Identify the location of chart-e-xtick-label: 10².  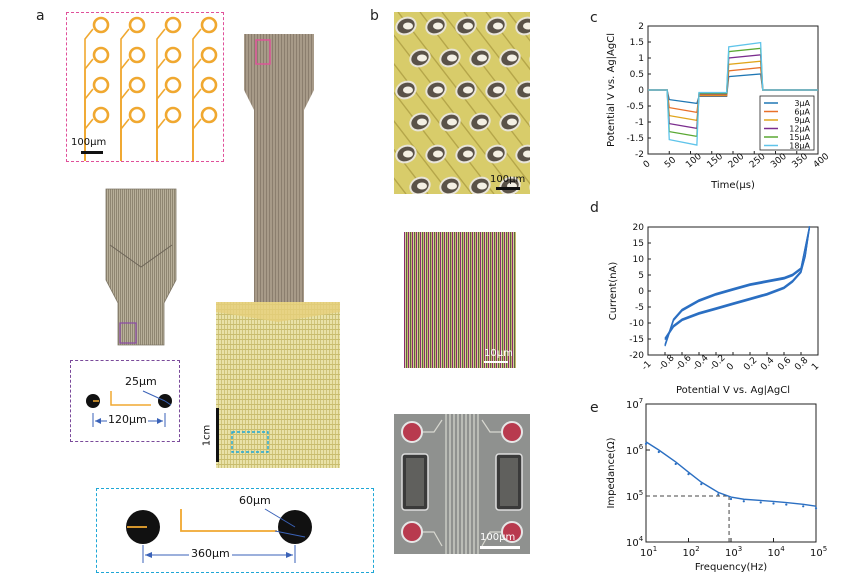
(691, 552).